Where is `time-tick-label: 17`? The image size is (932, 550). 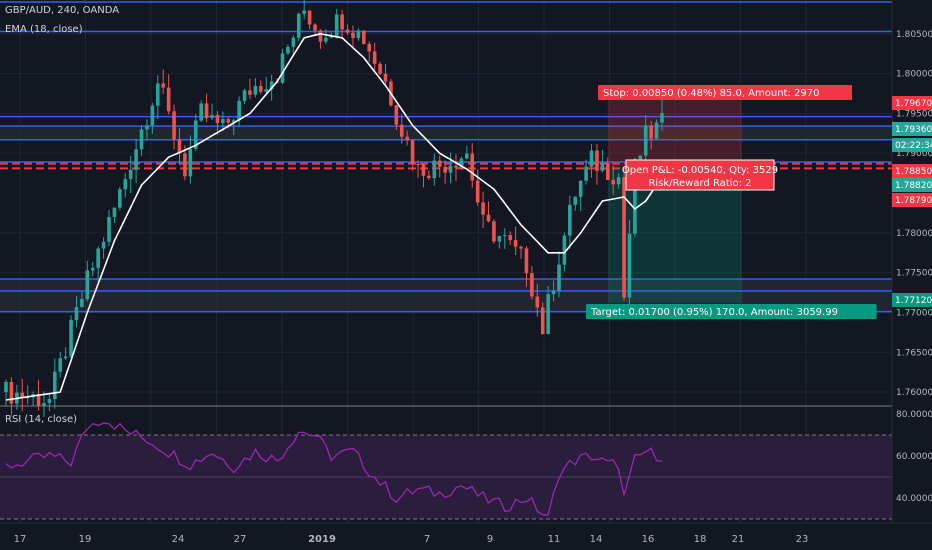 time-tick-label: 17 is located at coordinates (20, 539).